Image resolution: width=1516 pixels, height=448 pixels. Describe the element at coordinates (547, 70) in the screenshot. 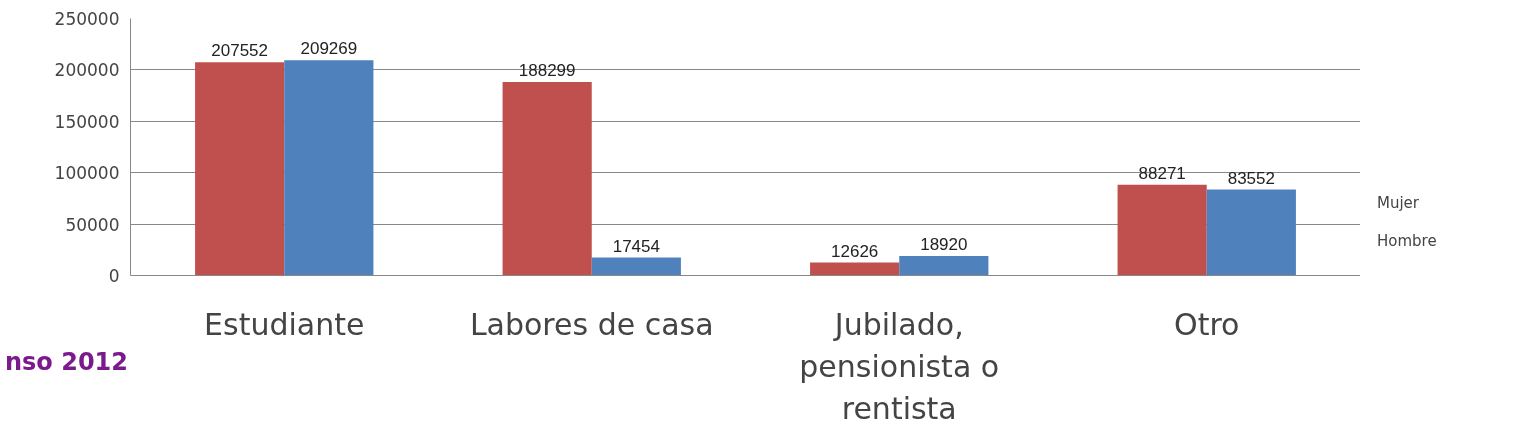

I see `data-label: 188299` at that location.